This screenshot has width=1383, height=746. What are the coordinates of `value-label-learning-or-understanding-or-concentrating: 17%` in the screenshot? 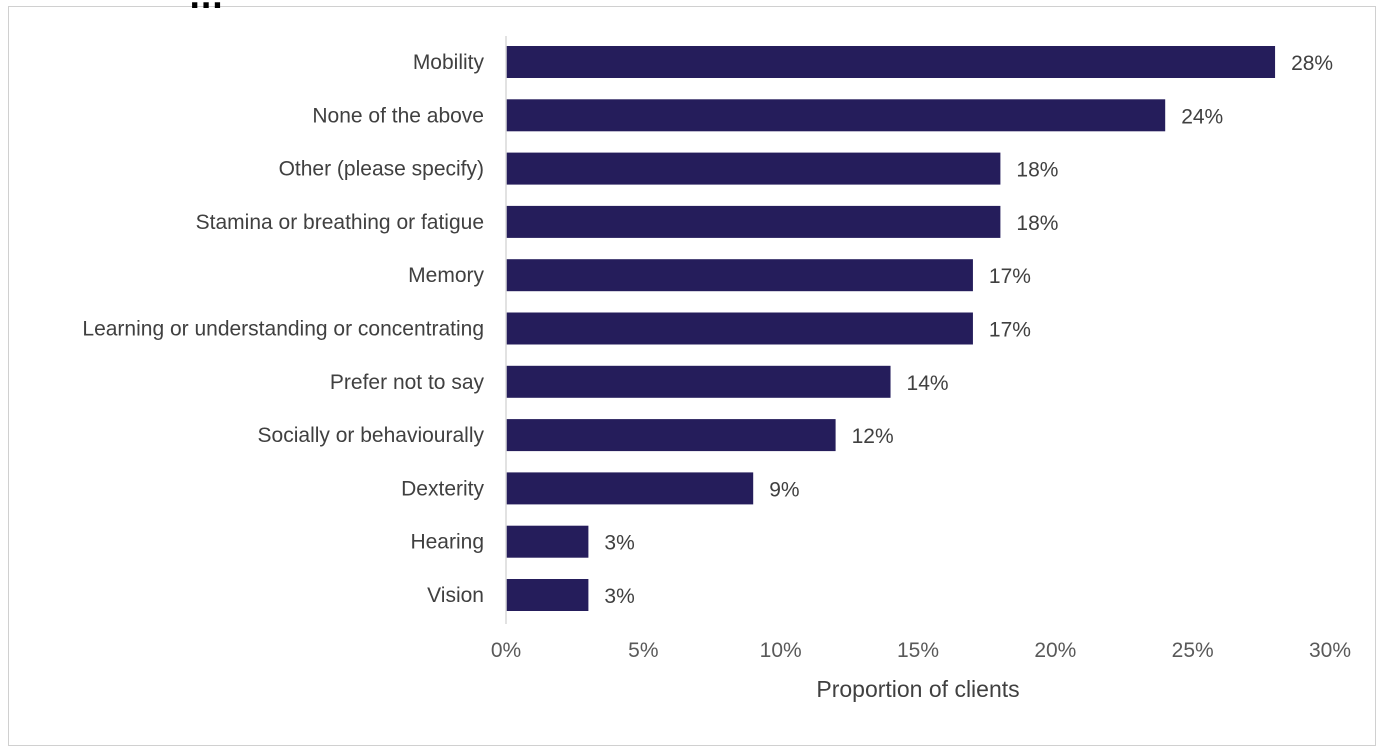 It's located at (1010, 330).